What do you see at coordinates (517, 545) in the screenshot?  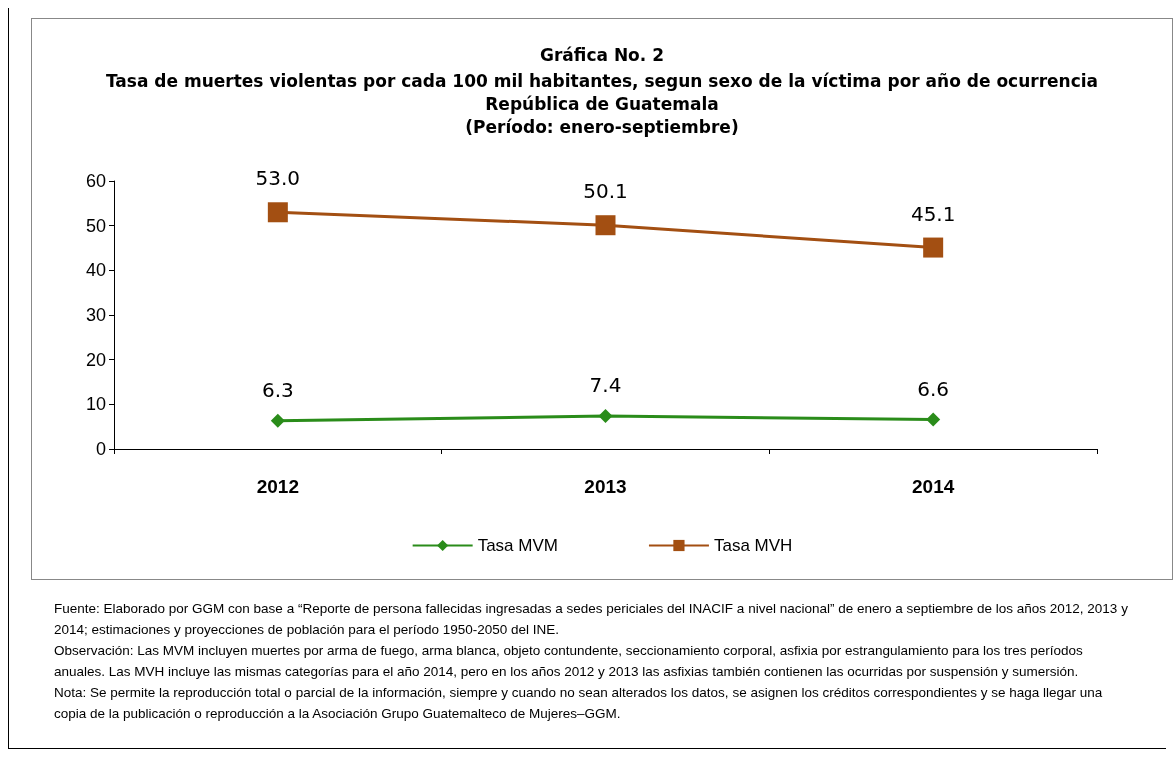 I see `legend-label: Tasa MVM` at bounding box center [517, 545].